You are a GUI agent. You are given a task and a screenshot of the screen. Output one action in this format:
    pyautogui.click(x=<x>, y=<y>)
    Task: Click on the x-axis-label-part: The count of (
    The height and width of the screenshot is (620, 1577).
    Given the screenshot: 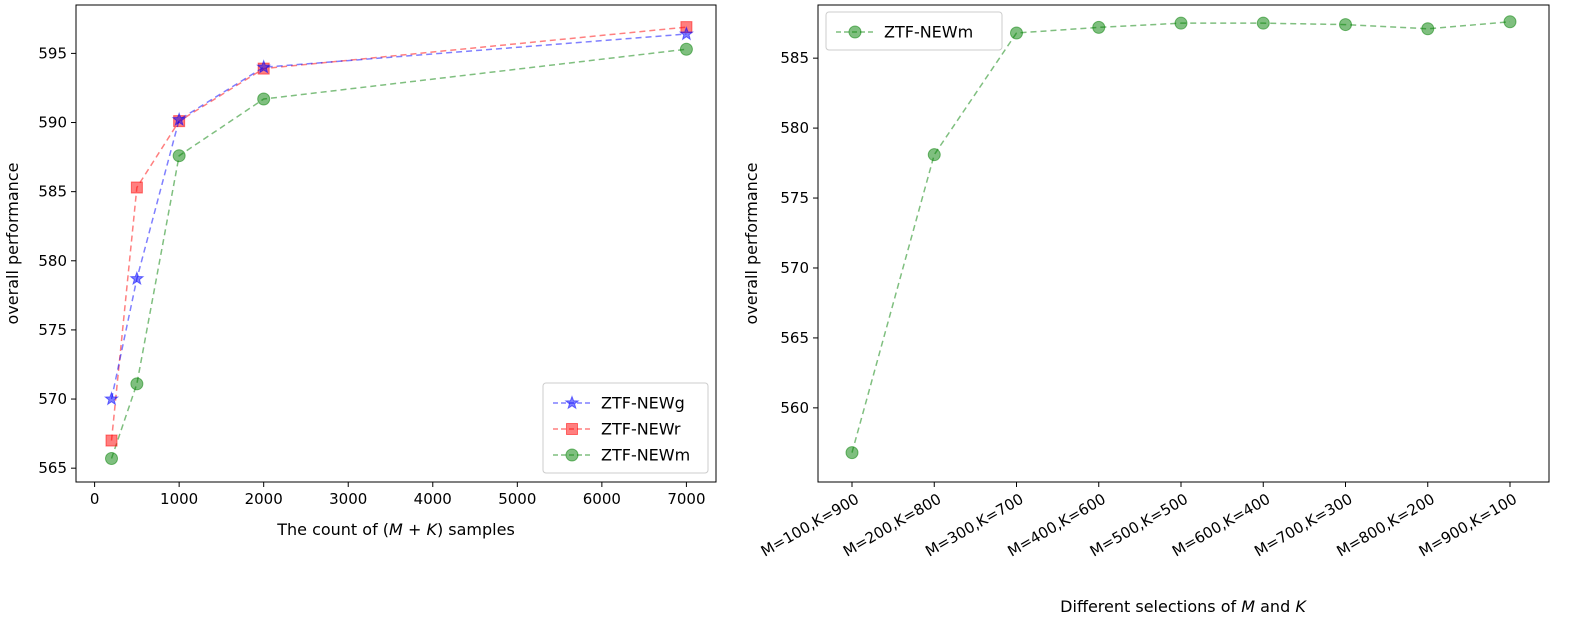 What is the action you would take?
    pyautogui.click(x=332, y=529)
    